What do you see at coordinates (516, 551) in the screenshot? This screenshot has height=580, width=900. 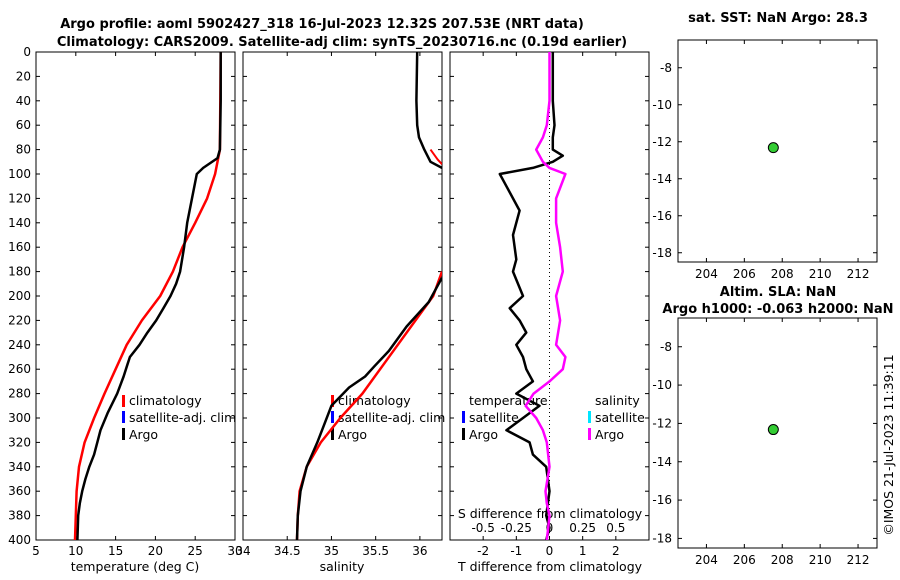 I see `x-tick-label: -1` at bounding box center [516, 551].